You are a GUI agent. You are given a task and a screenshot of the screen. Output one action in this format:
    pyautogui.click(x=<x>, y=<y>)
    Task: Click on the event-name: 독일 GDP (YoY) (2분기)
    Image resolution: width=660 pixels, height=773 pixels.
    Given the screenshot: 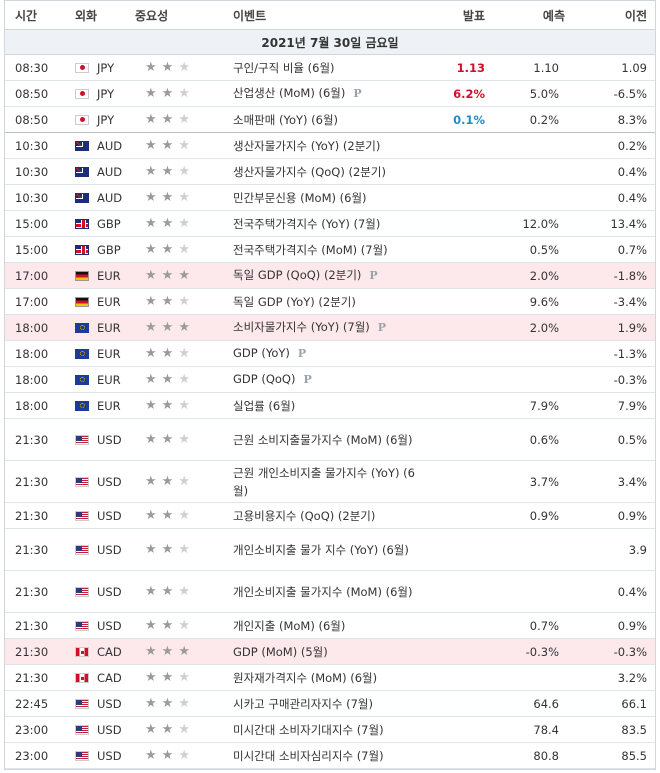 What is the action you would take?
    pyautogui.click(x=323, y=302)
    